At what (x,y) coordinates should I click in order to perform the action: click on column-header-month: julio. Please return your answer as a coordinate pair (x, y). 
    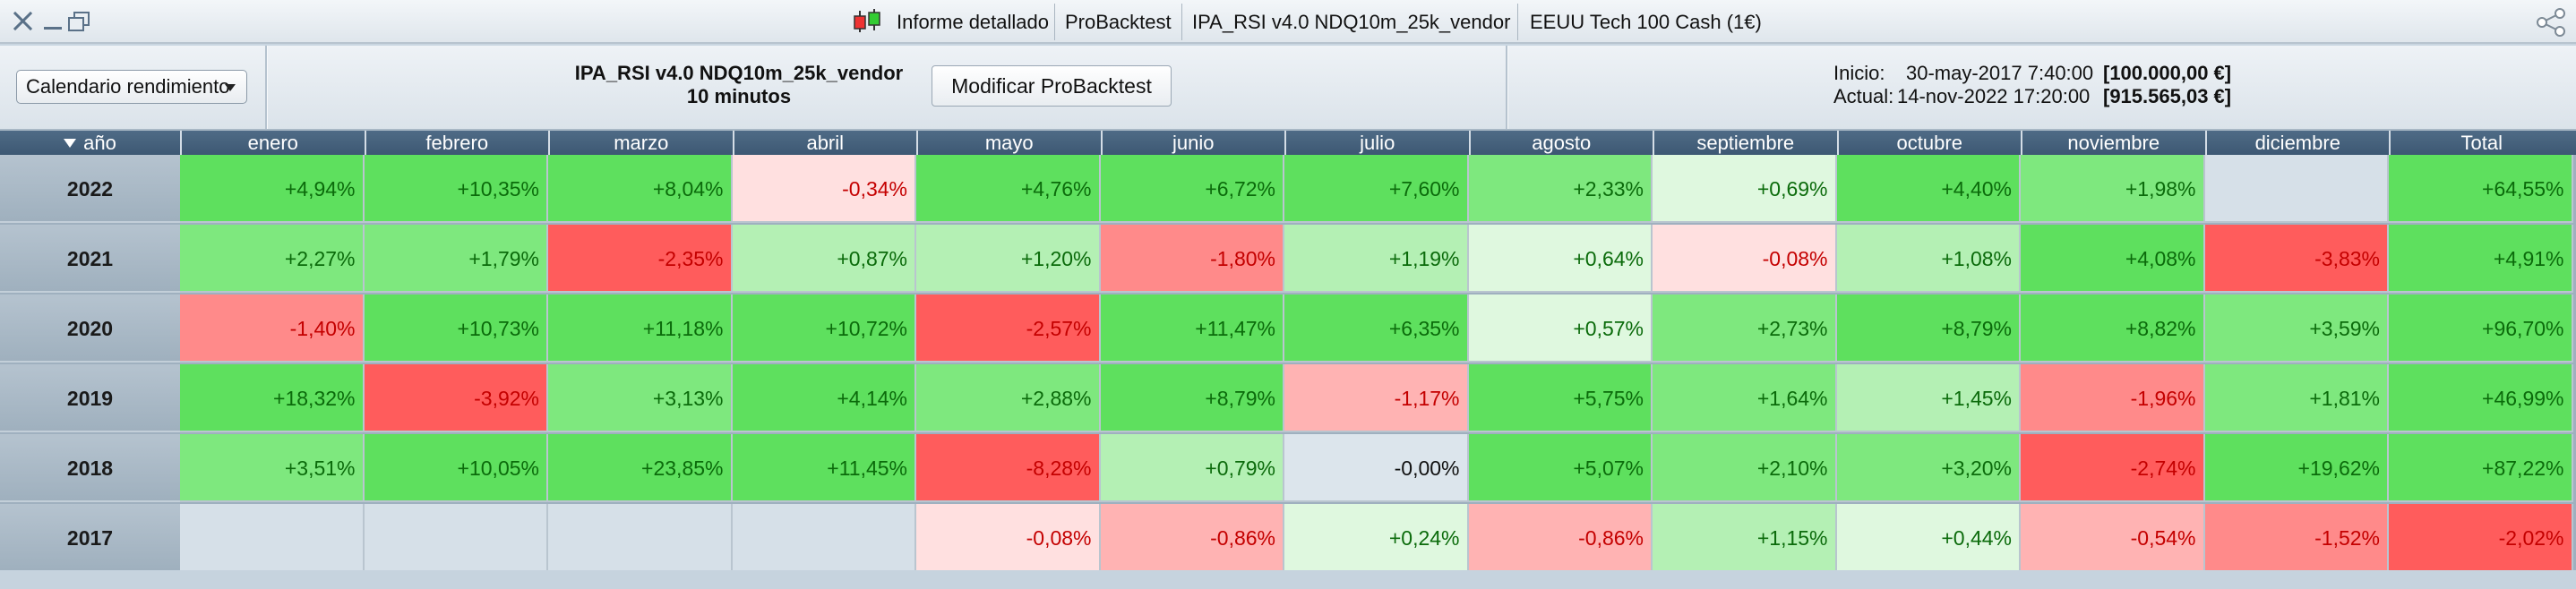
    Looking at the image, I should click on (1376, 143).